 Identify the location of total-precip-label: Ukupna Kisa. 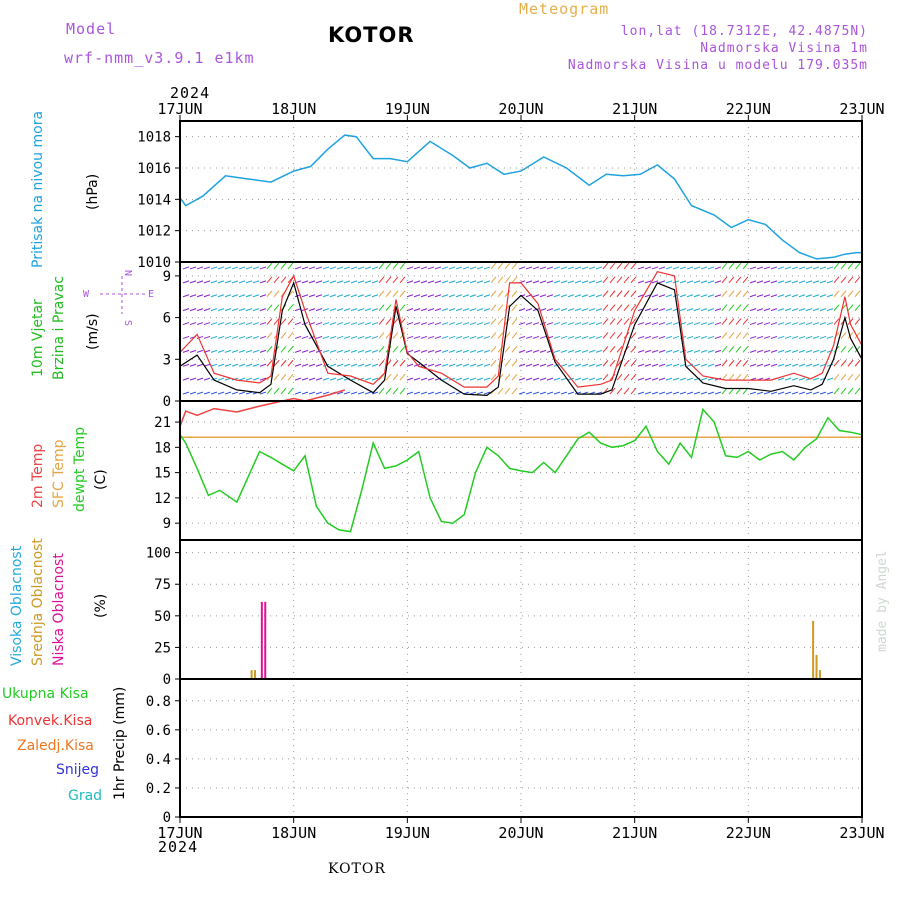
(45, 694).